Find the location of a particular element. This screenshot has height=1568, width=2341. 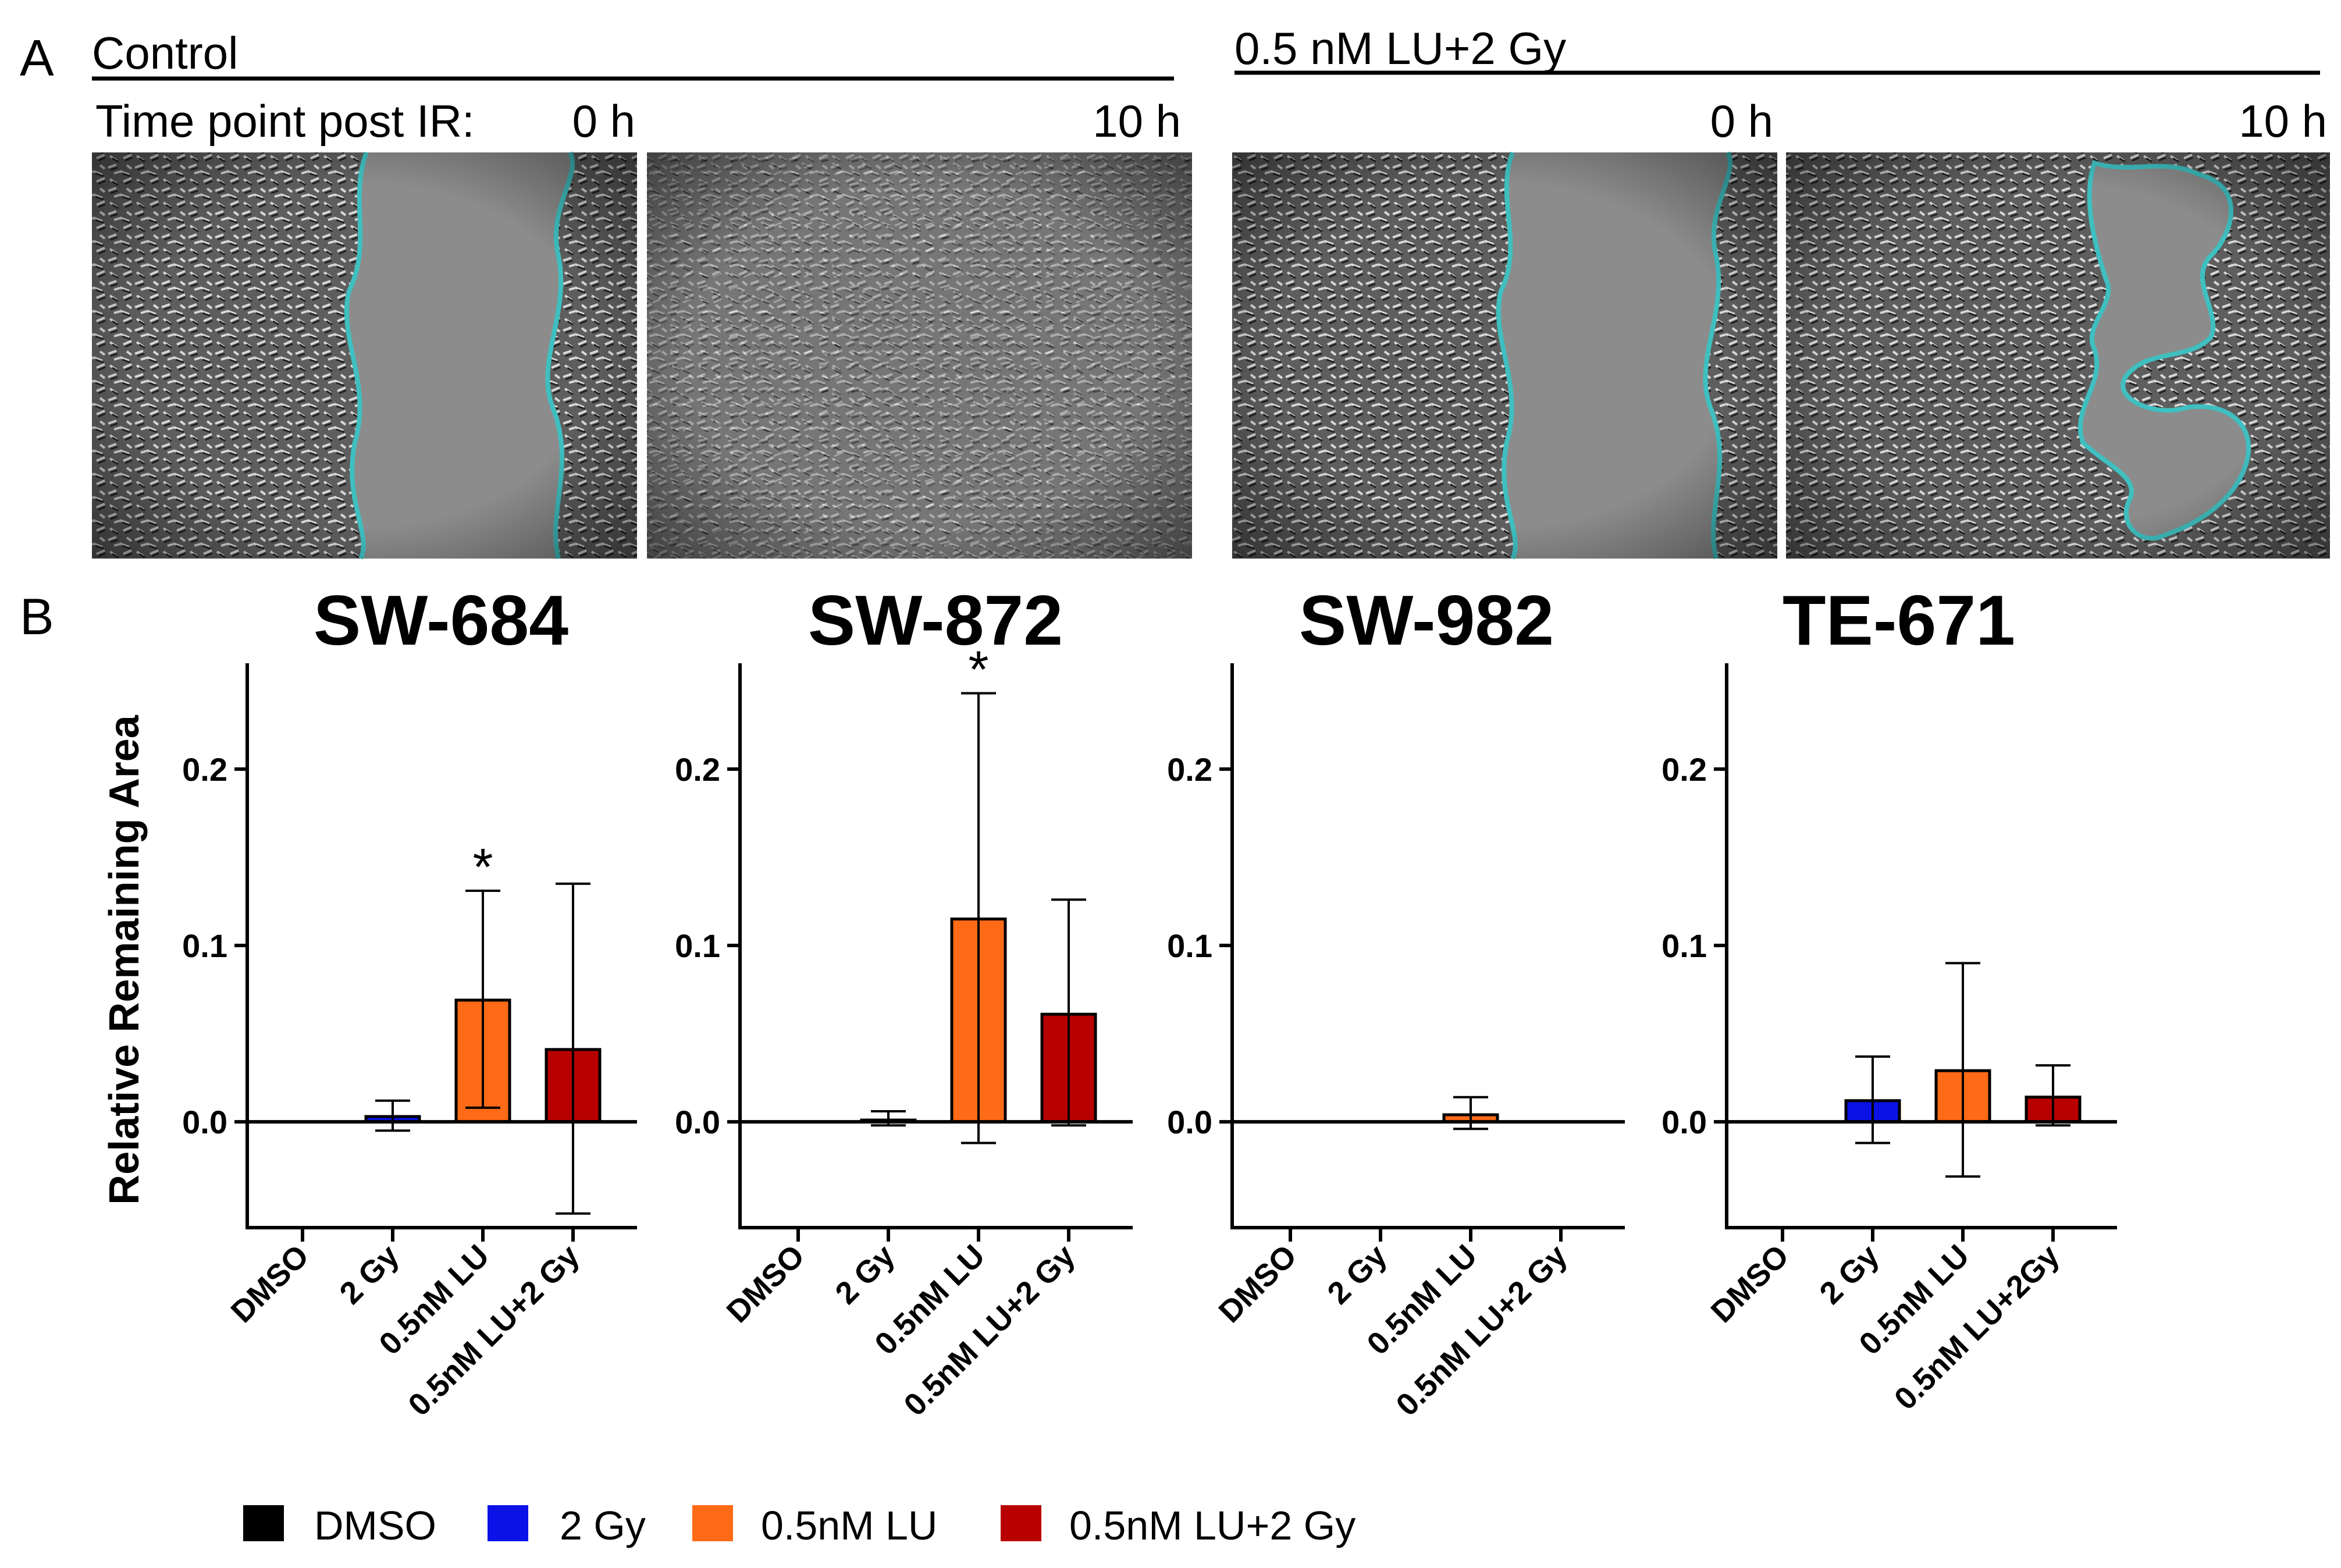

chart-title: SW-684 is located at coordinates (441, 620).